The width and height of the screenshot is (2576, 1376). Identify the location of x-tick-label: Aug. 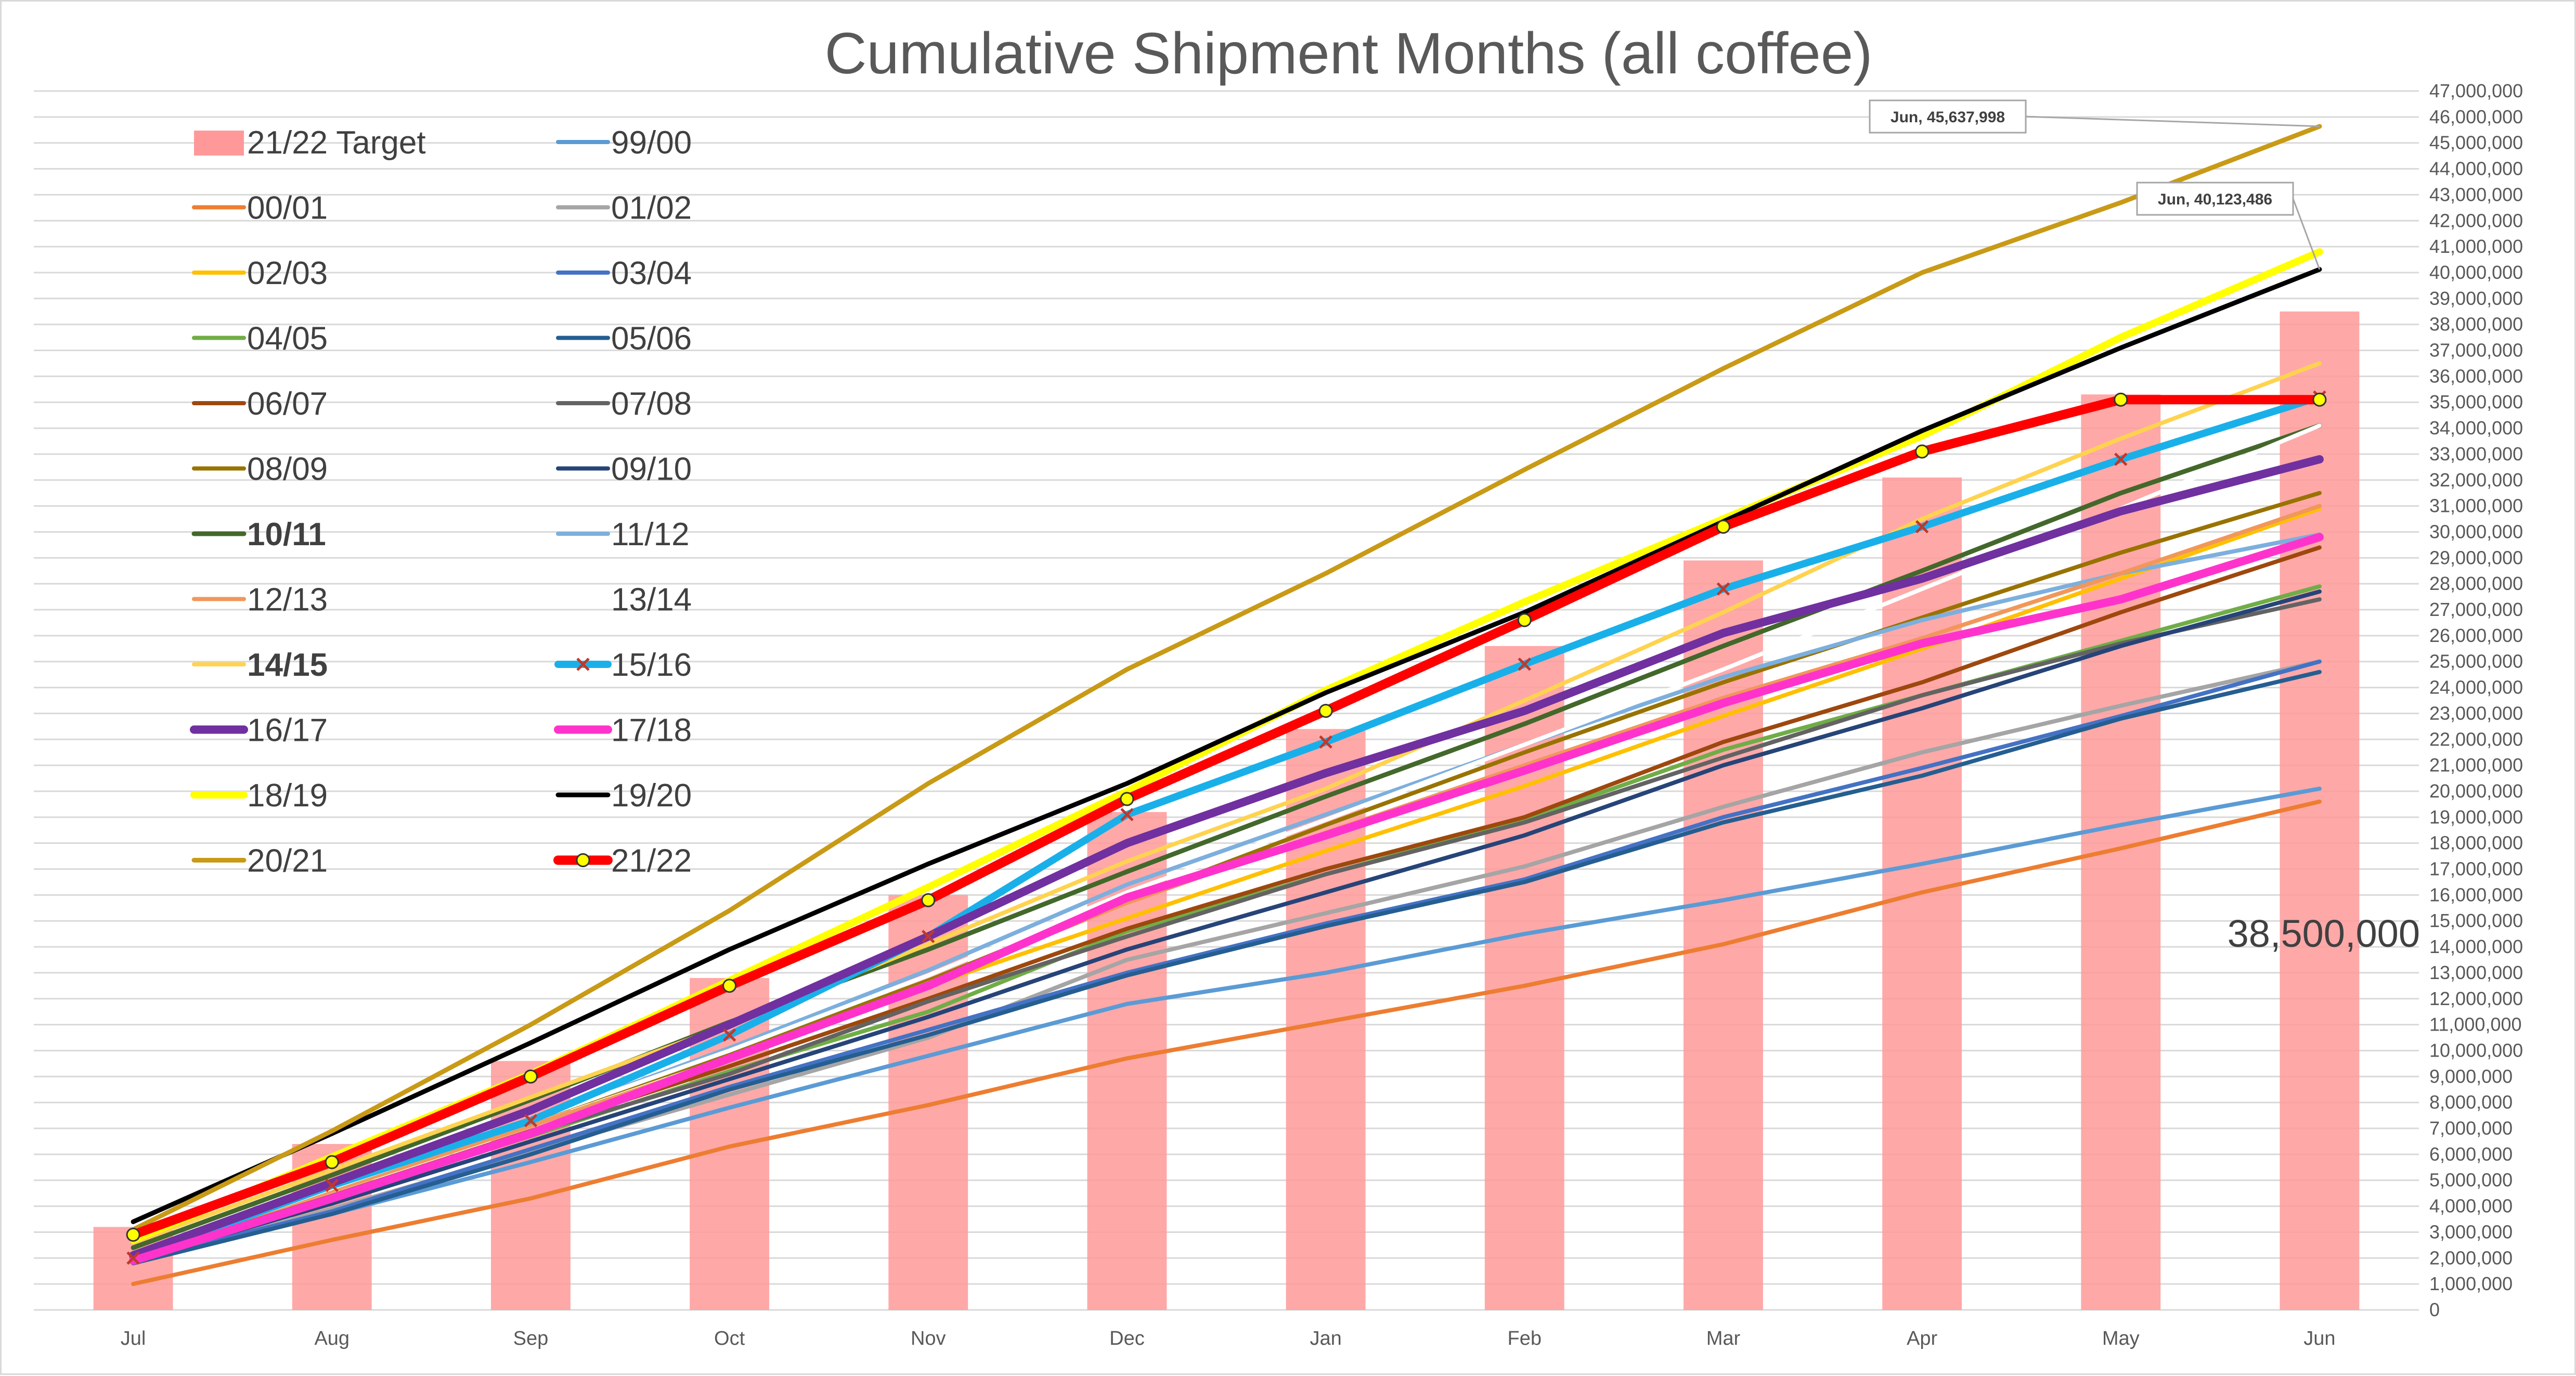
(332, 1338).